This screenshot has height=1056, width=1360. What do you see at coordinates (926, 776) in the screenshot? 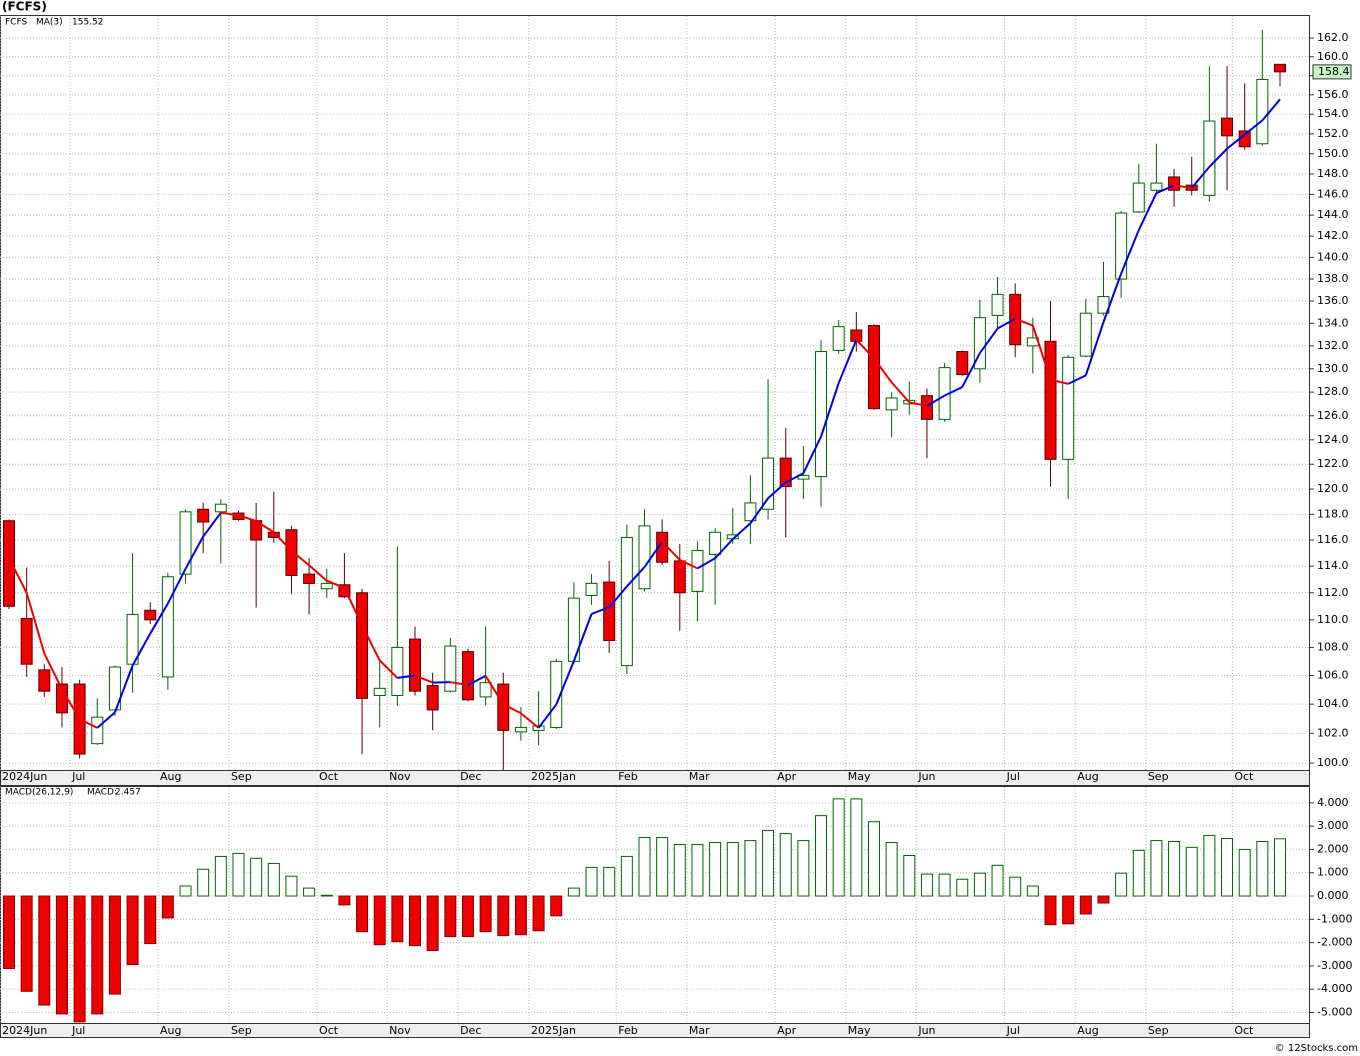
I see `x-tick-label: Jun` at bounding box center [926, 776].